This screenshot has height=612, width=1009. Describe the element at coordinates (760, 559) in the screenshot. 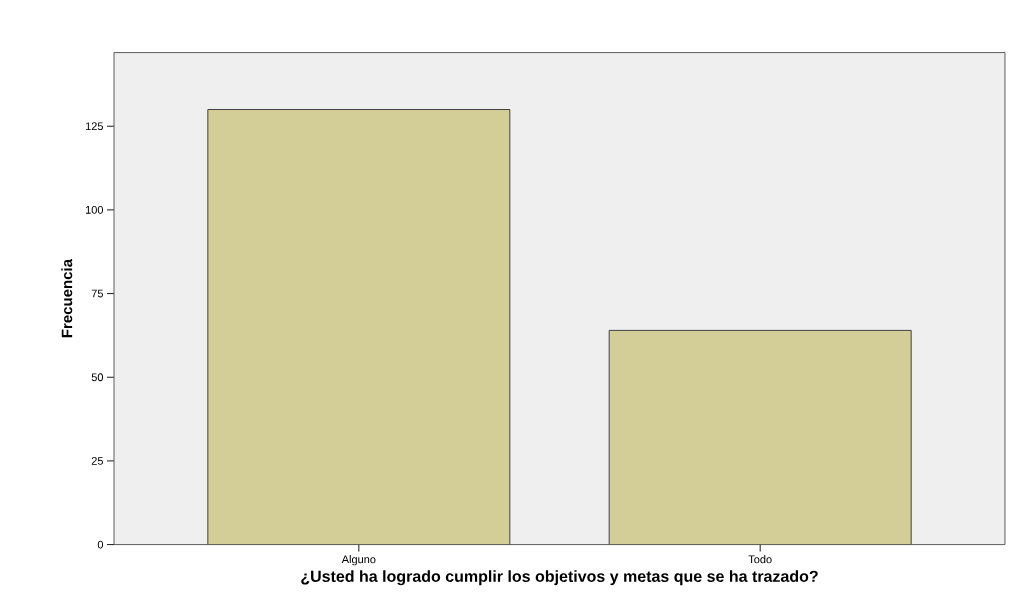

I see `x-tick-label: Todo` at that location.